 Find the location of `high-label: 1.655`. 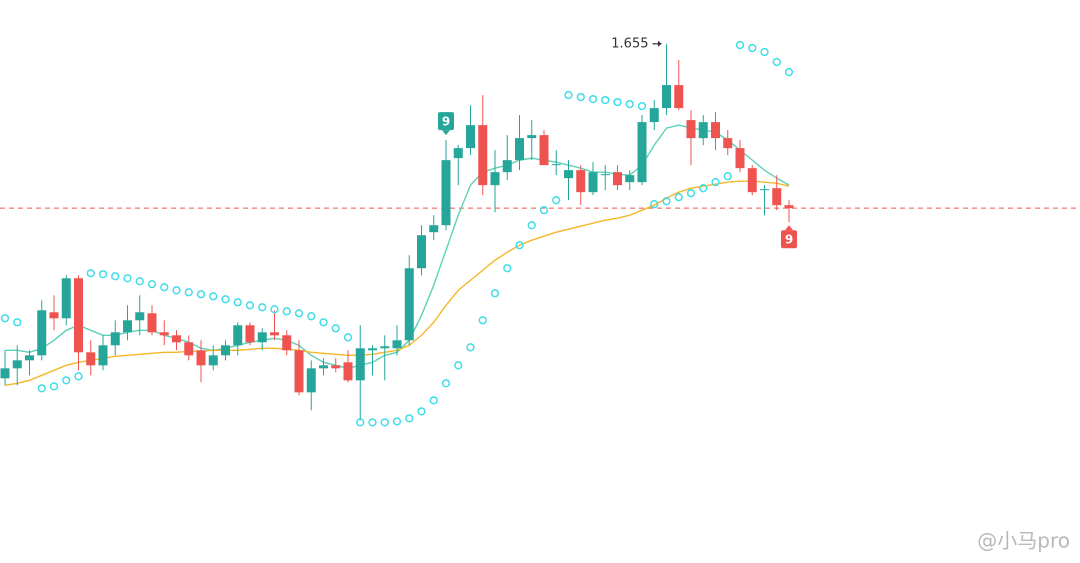

high-label: 1.655 is located at coordinates (629, 43).